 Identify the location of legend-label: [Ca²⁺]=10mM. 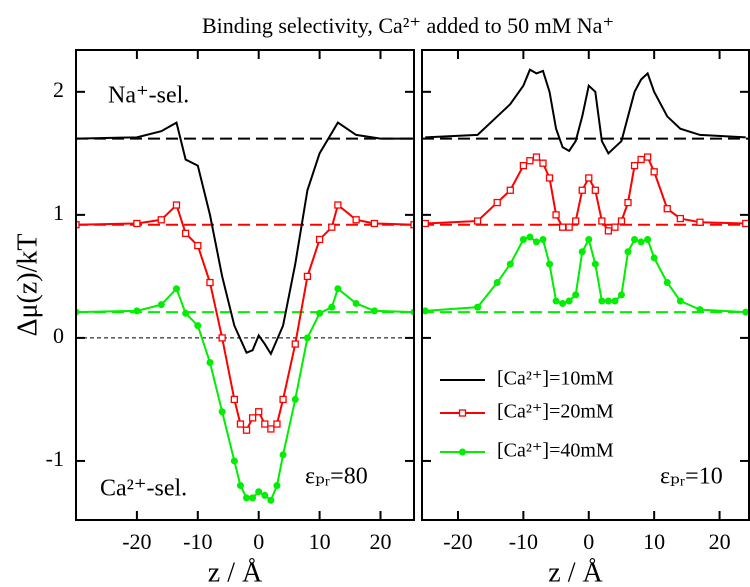
(555, 379).